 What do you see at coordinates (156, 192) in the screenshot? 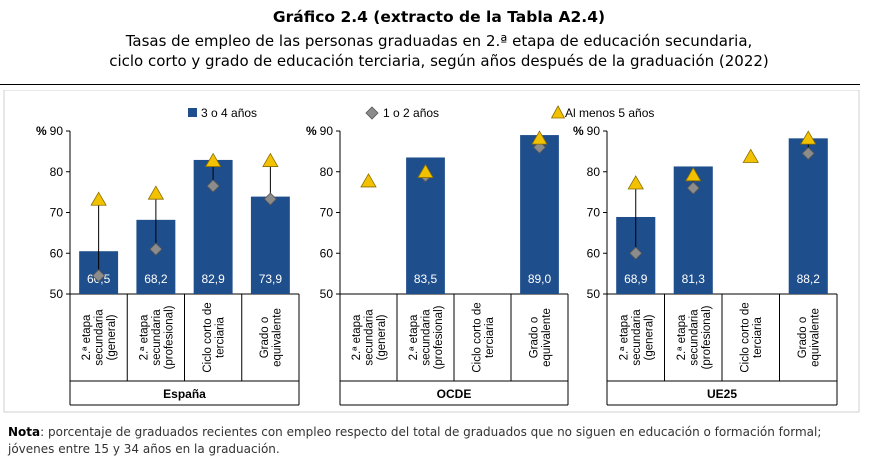
I see `triangle-marker-España-1` at bounding box center [156, 192].